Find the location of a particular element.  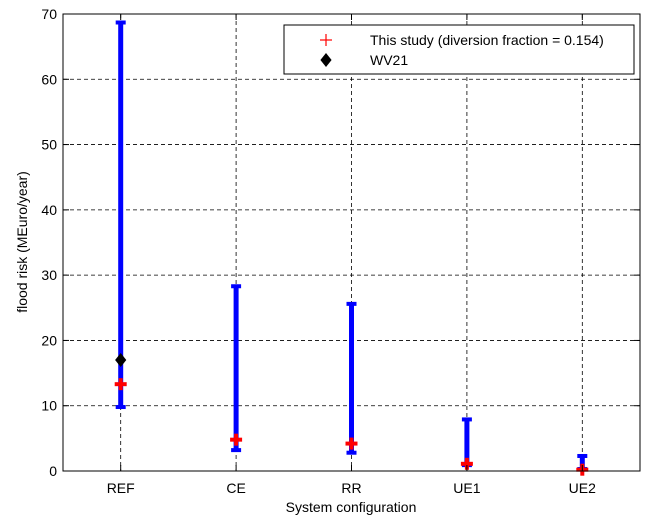

range-bar-ref is located at coordinates (120, 215).